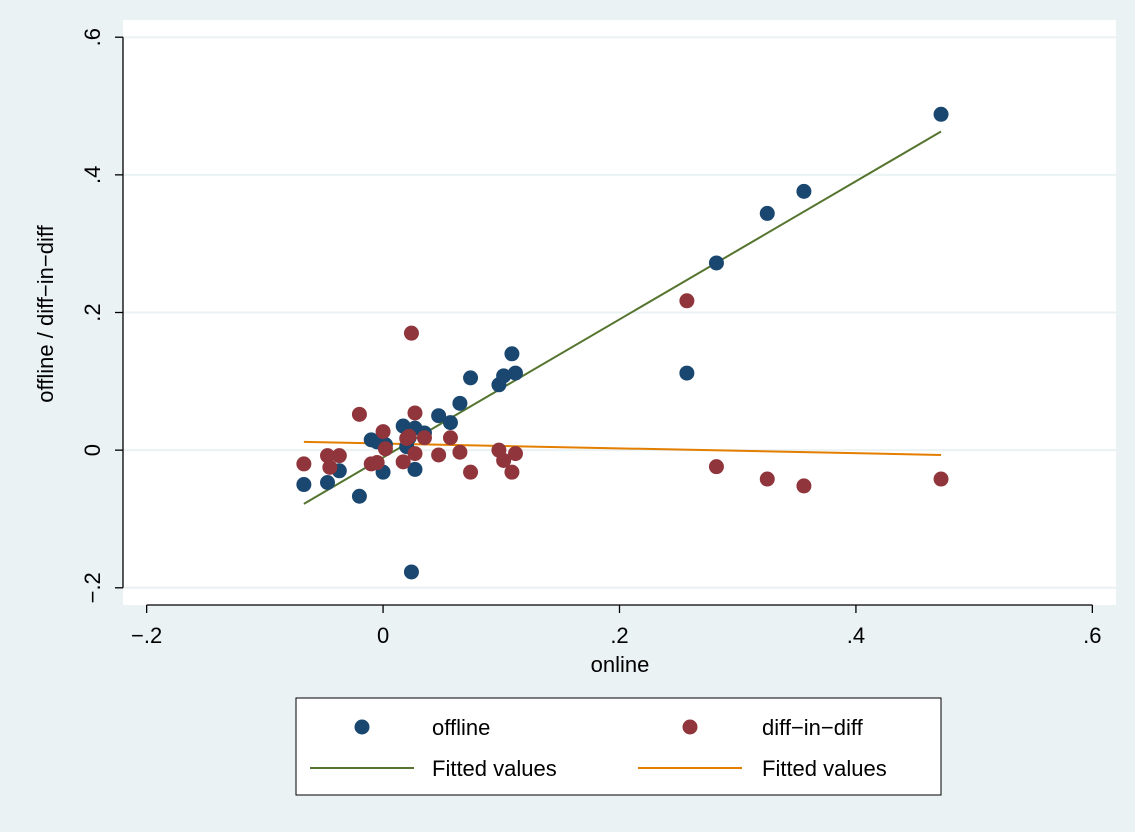 This screenshot has width=1135, height=832. What do you see at coordinates (92, 312) in the screenshot?
I see `y-tick-label: .2` at bounding box center [92, 312].